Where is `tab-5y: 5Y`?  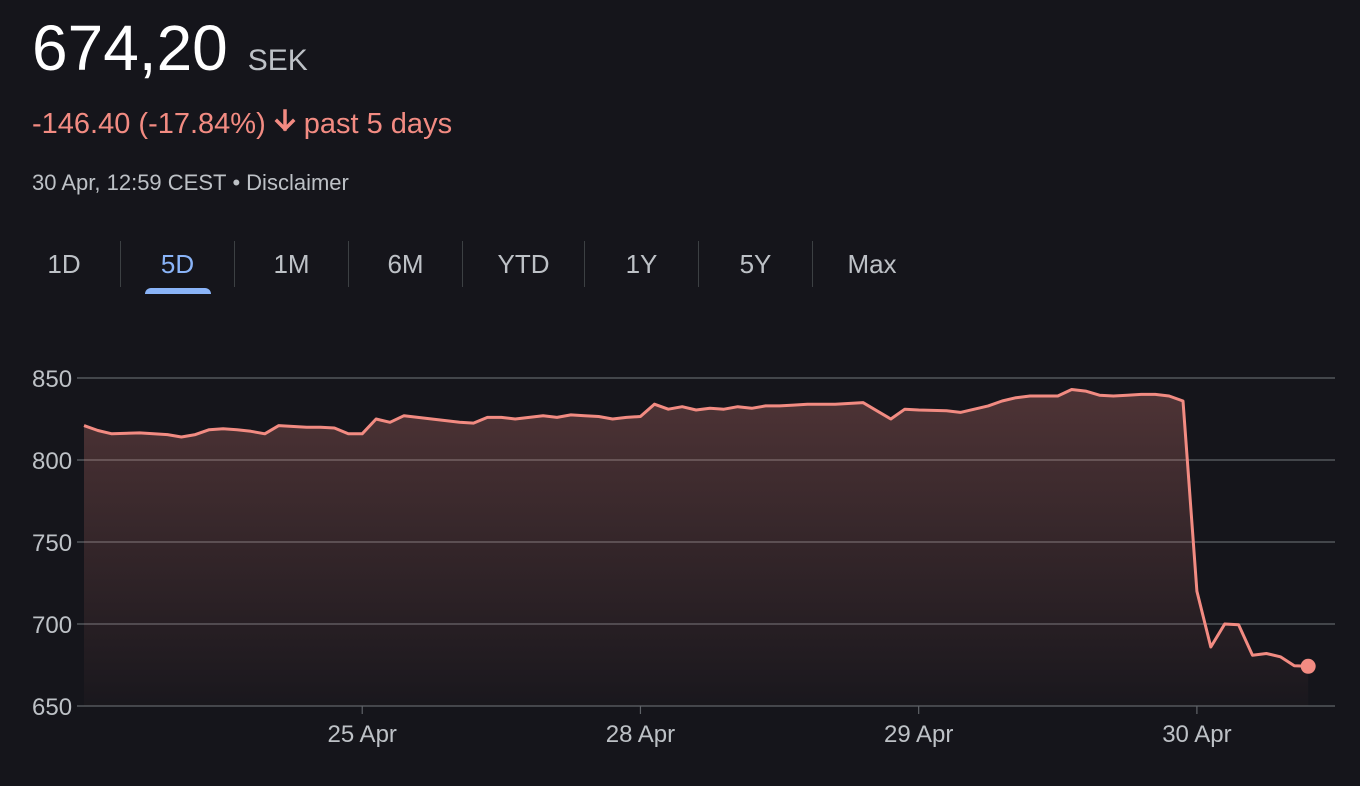 tab-5y: 5Y is located at coordinates (755, 263).